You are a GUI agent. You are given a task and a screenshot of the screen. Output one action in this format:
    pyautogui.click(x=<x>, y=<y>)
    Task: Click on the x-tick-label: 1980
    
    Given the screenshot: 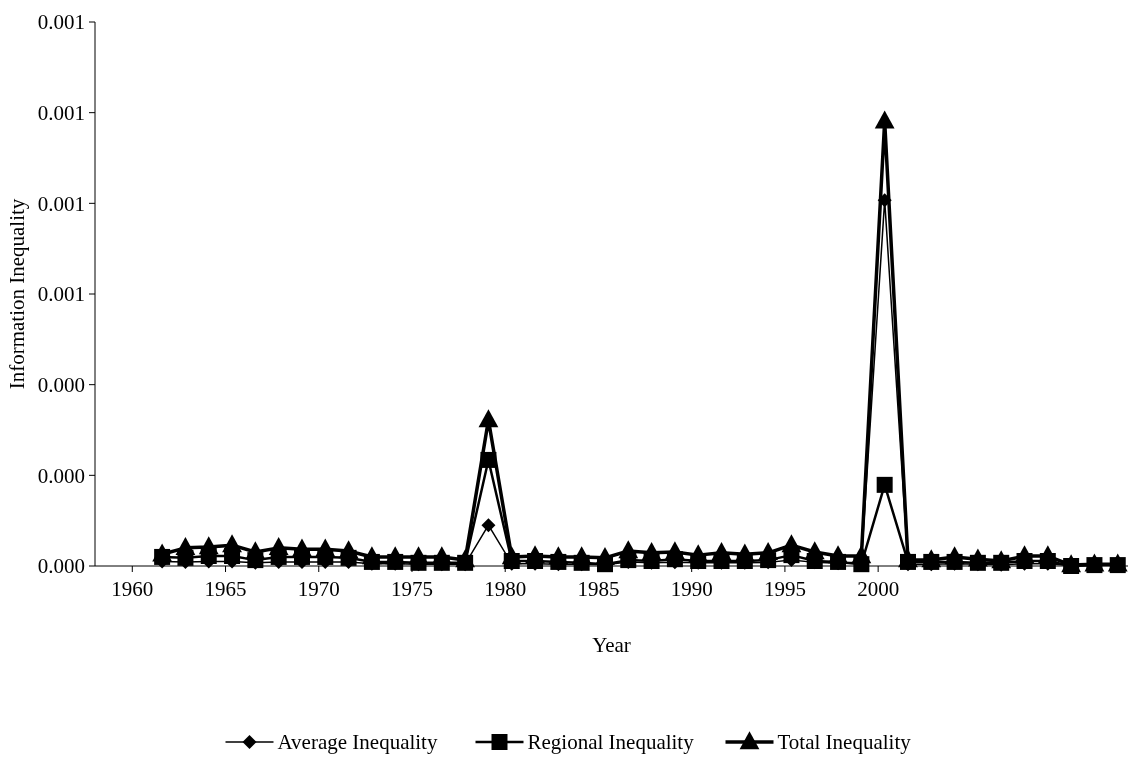 What is the action you would take?
    pyautogui.click(x=505, y=589)
    